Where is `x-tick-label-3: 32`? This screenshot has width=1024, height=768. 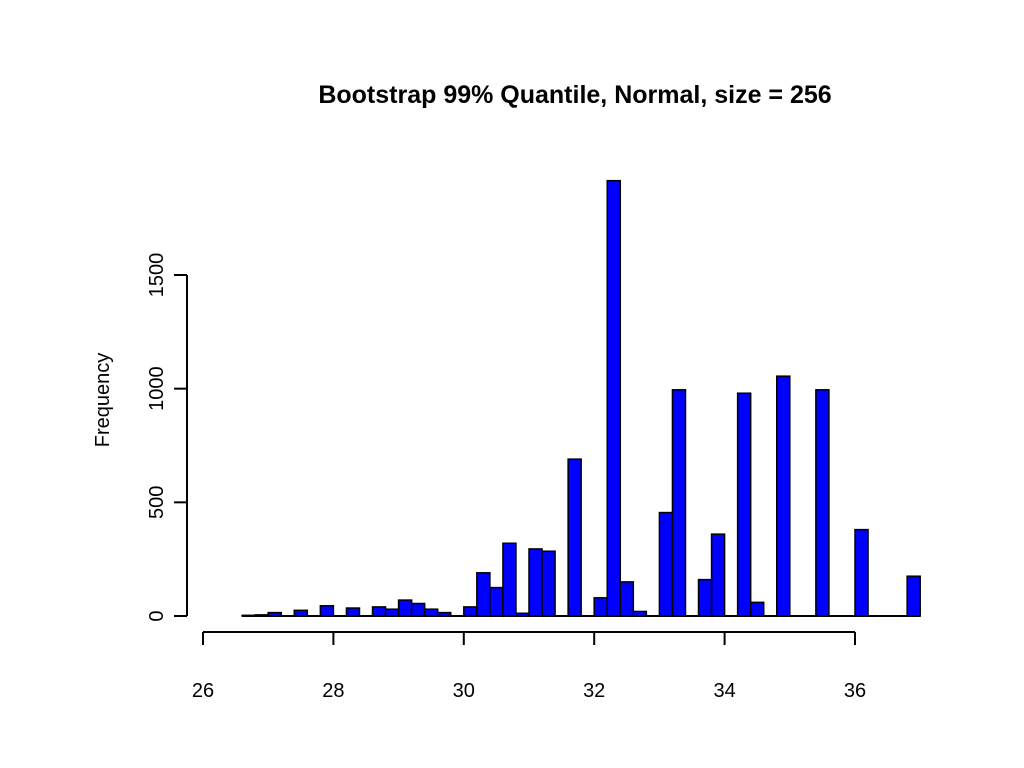 x-tick-label-3: 32 is located at coordinates (594, 691).